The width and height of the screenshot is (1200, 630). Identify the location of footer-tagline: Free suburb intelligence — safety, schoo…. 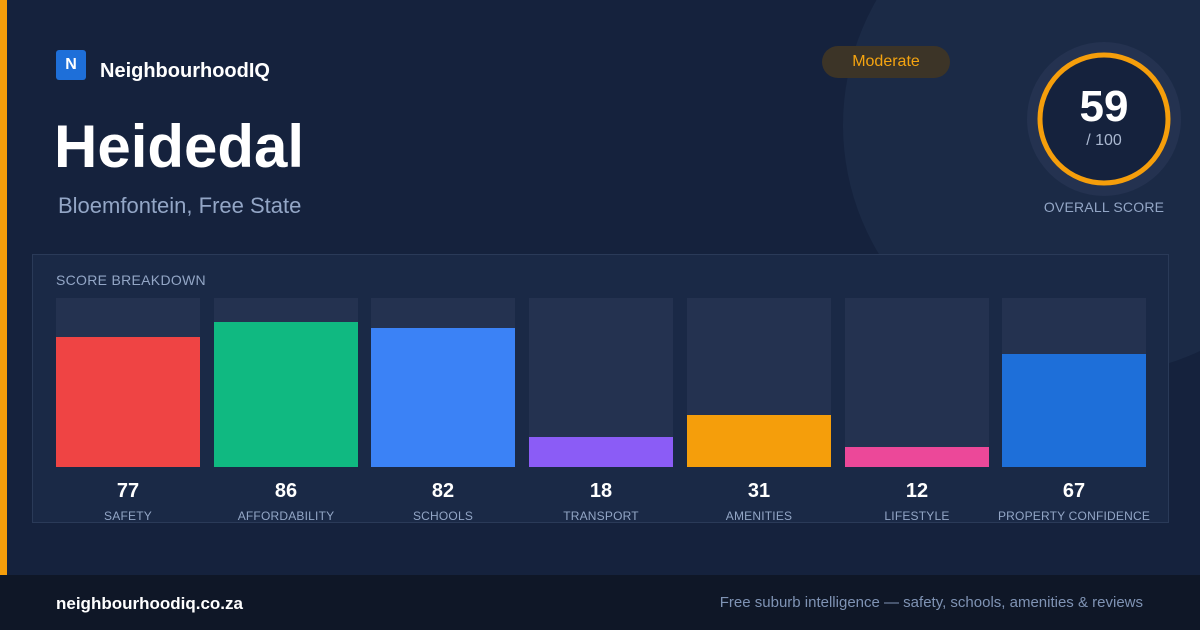
(931, 602).